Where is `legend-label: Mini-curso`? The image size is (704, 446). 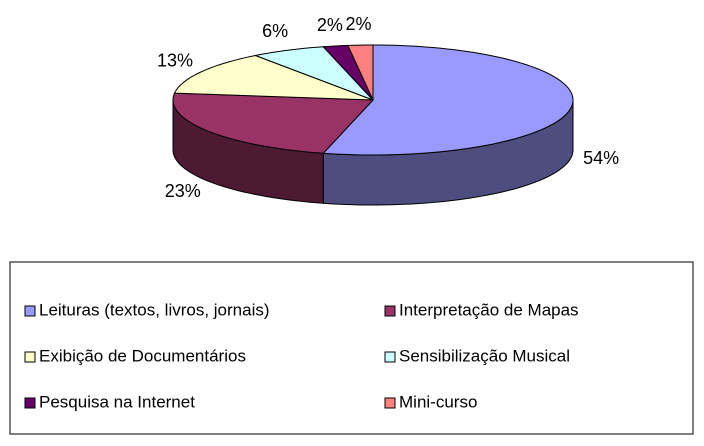 legend-label: Mini-curso is located at coordinates (438, 401).